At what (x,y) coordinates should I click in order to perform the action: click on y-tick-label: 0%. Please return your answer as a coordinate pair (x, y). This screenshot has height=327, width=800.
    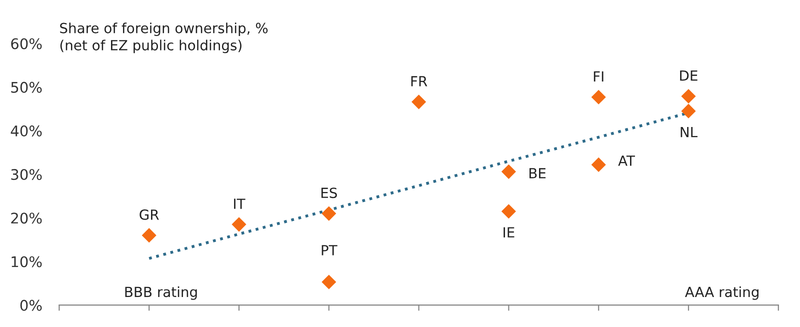
    Looking at the image, I should click on (31, 305).